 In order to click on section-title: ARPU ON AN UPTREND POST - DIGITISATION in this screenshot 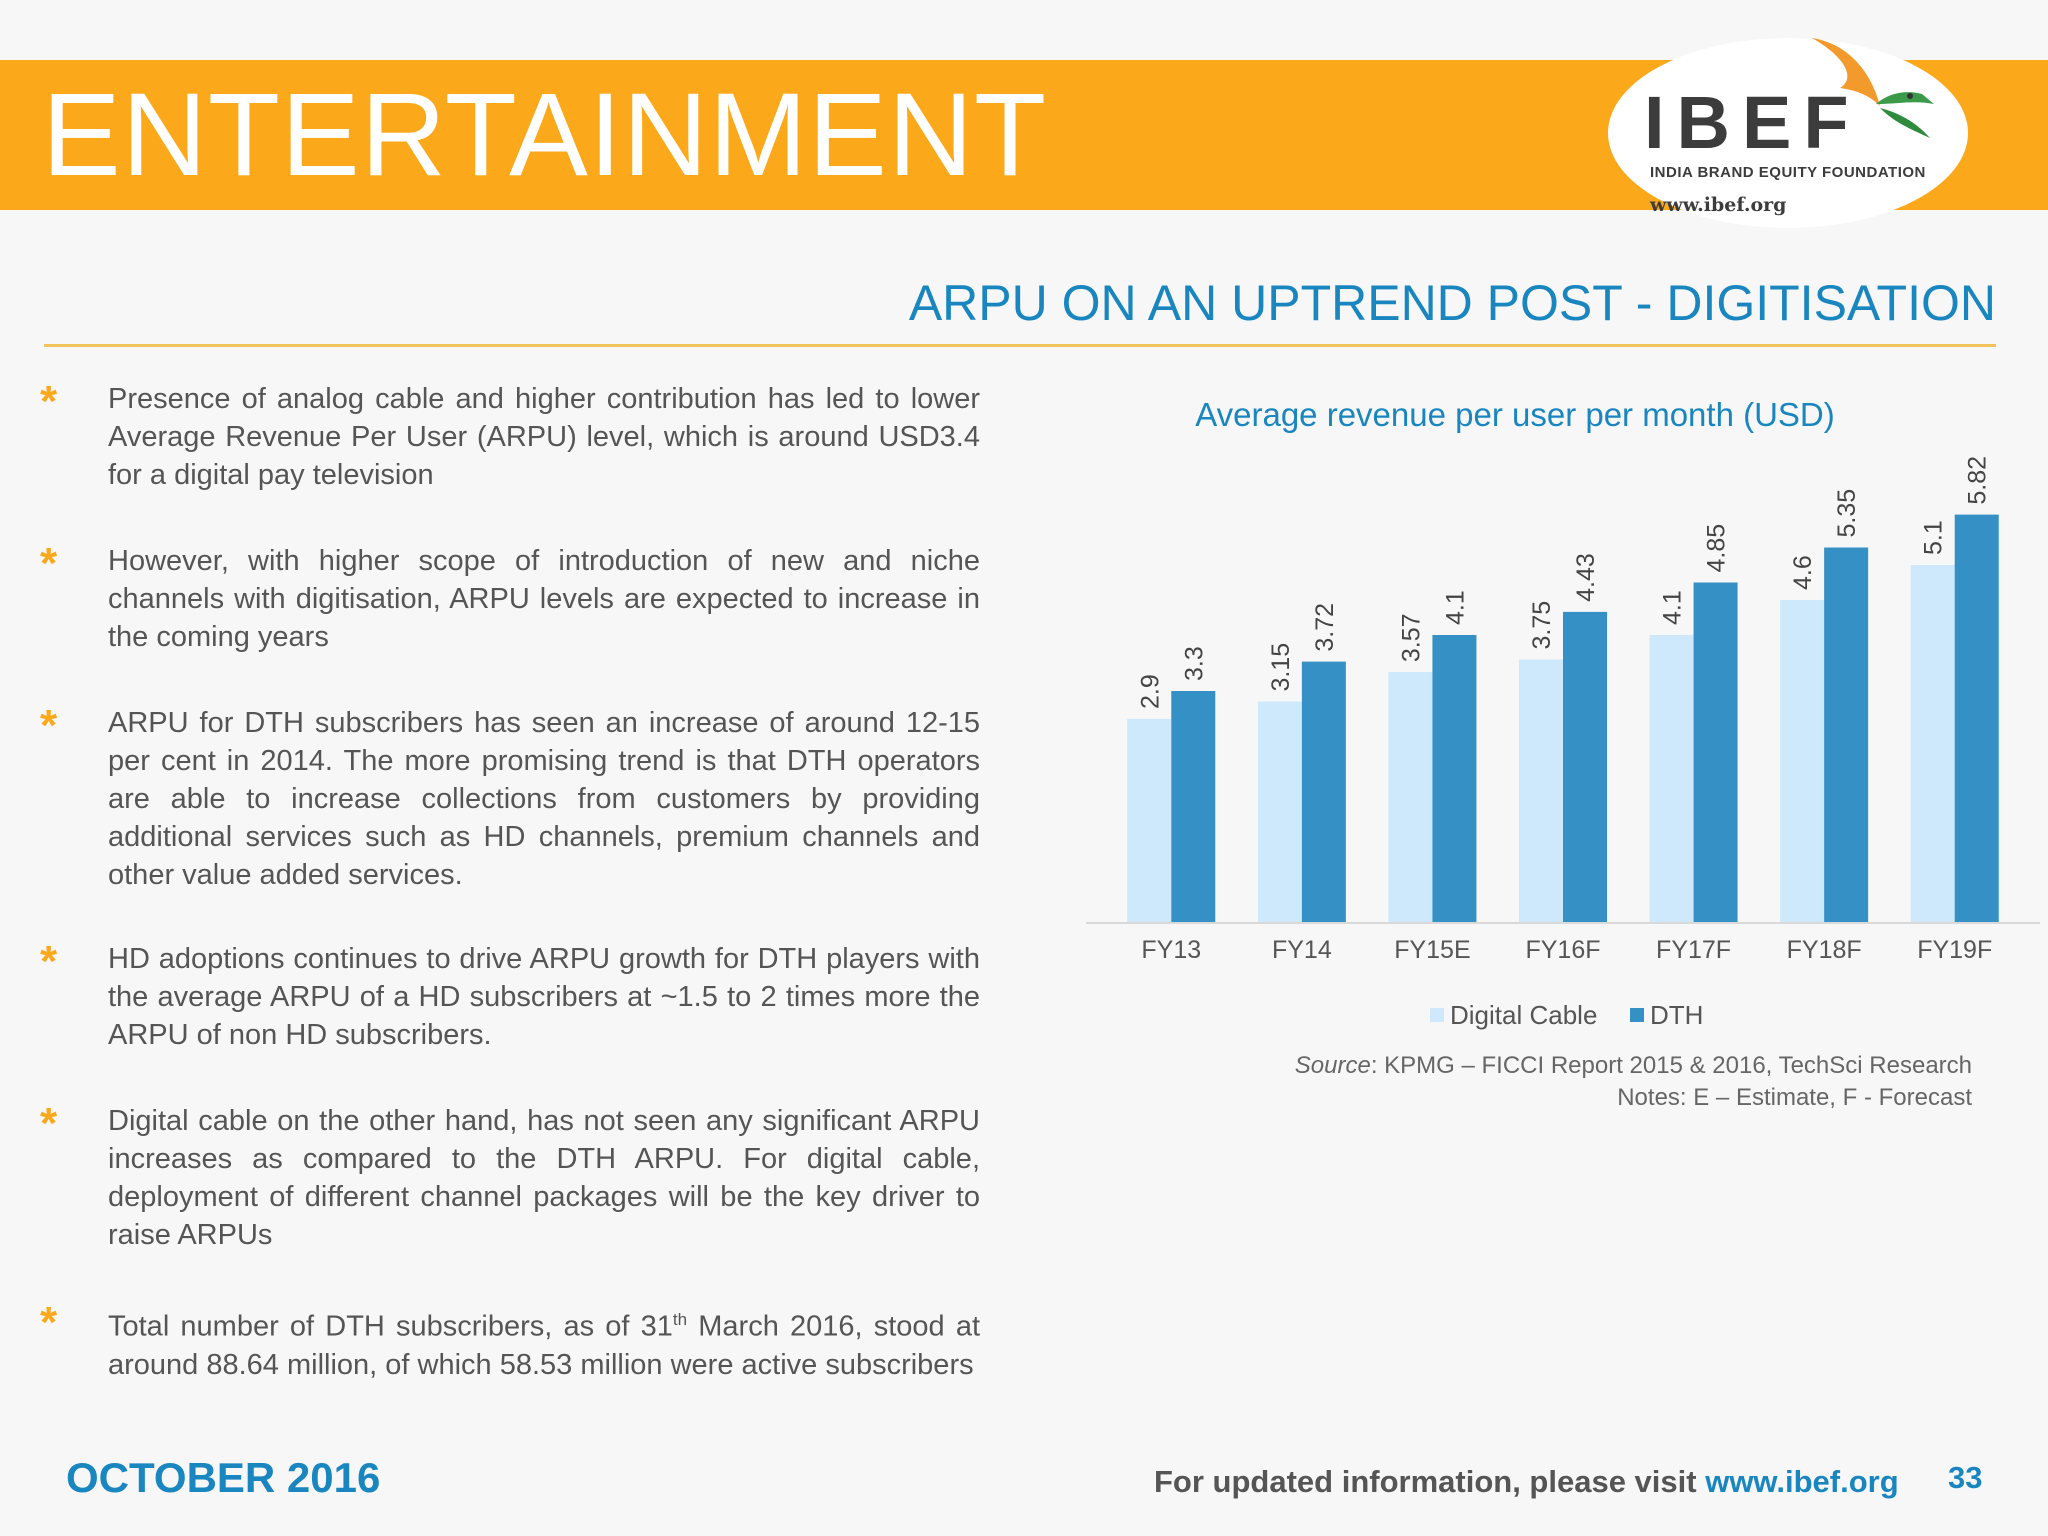, I will do `click(1452, 303)`.